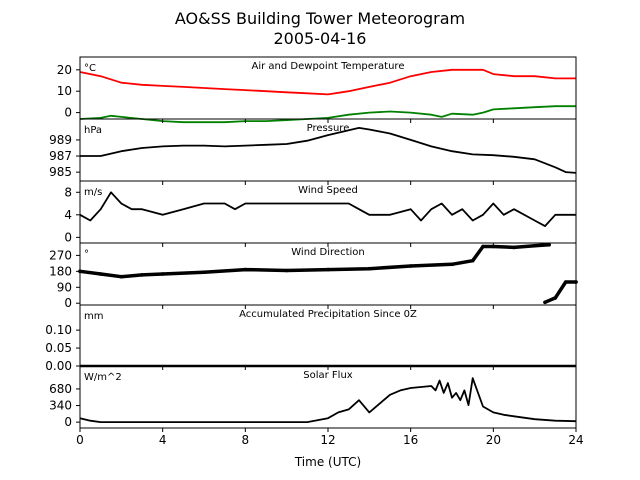 The height and width of the screenshot is (480, 640). What do you see at coordinates (64, 70) in the screenshot?
I see `y-tick-label: 20` at bounding box center [64, 70].